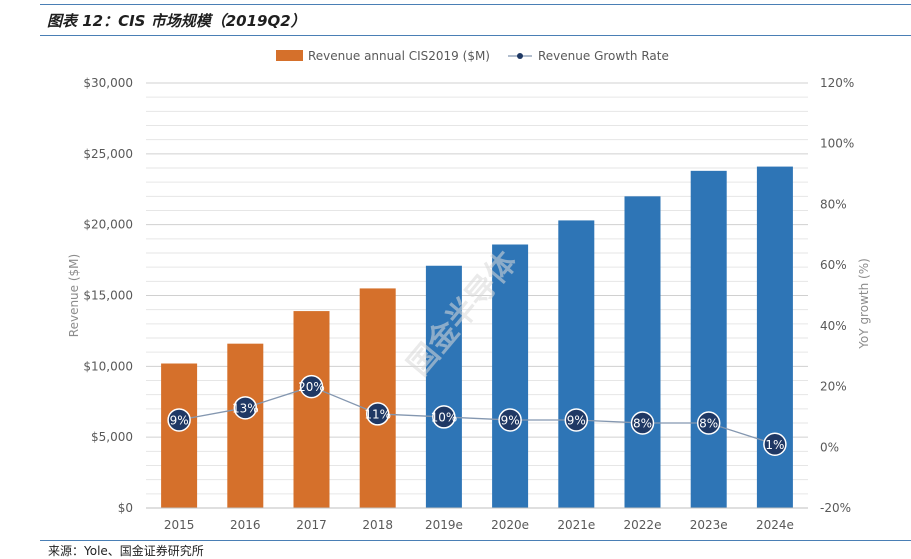 The width and height of the screenshot is (911, 559). I want to click on y2-tick-label: -20%, so click(835, 508).